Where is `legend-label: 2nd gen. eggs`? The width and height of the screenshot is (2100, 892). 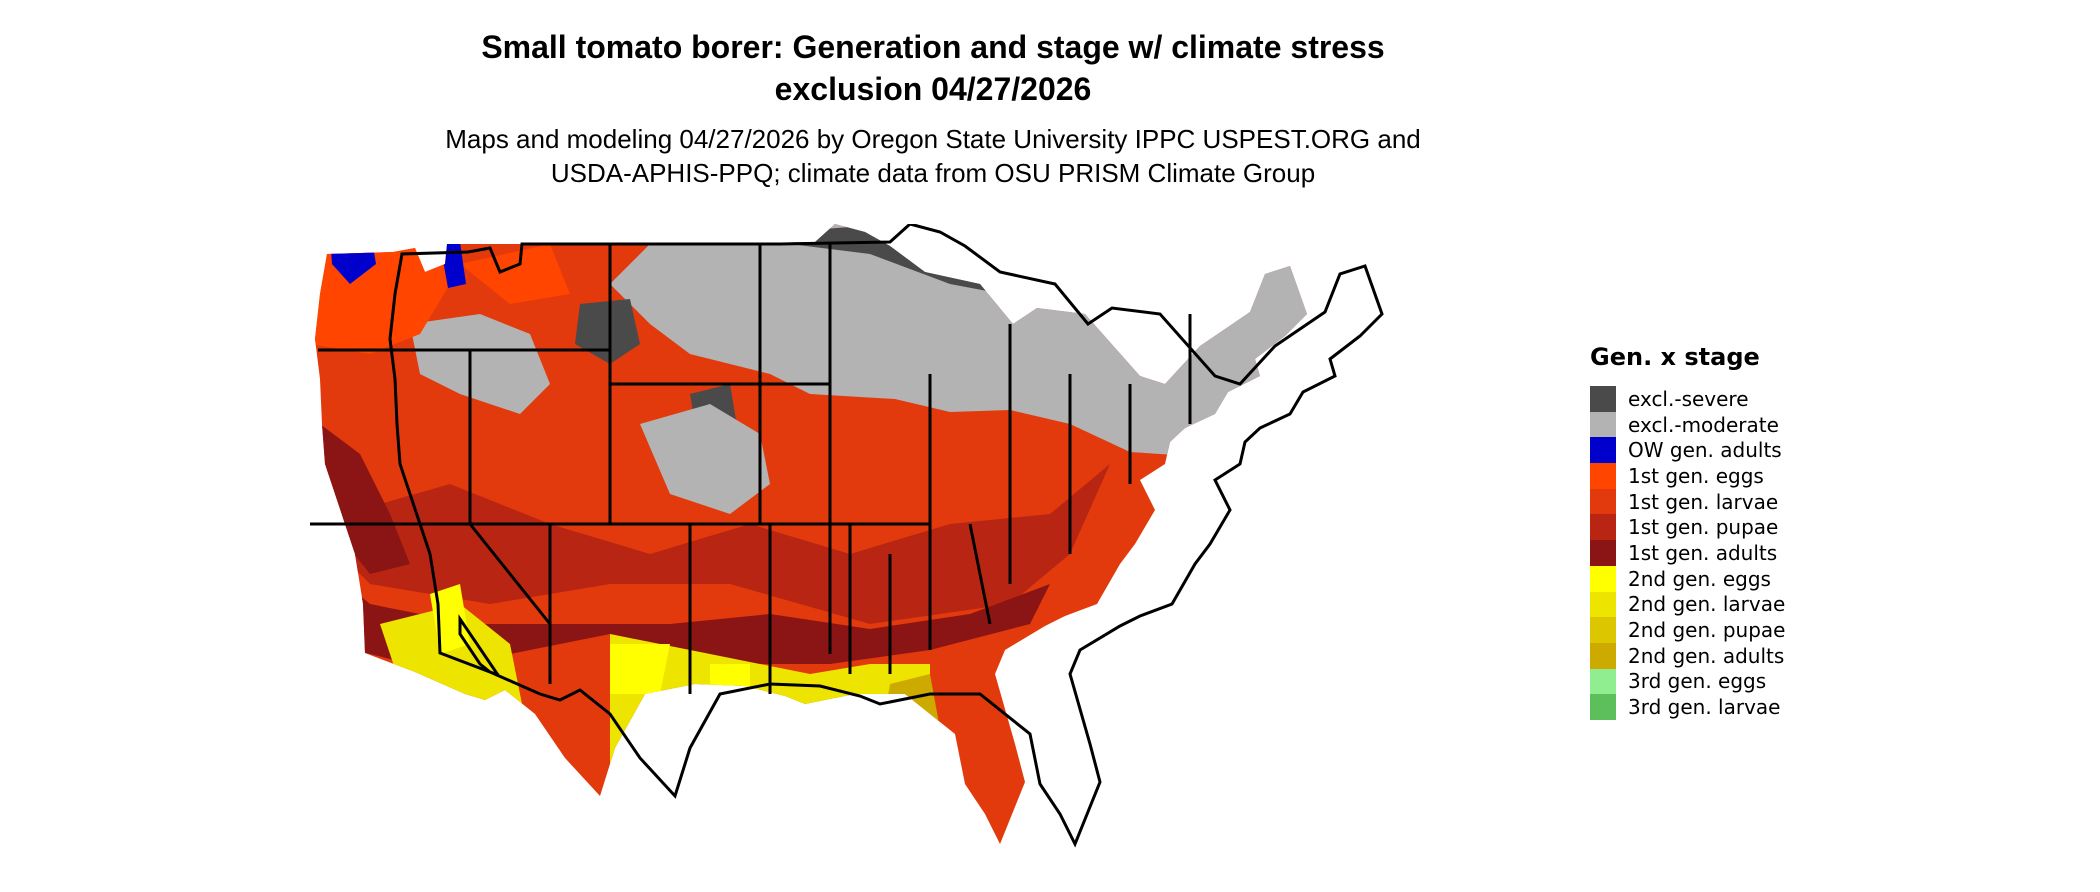 legend-label: 2nd gen. eggs is located at coordinates (1699, 578).